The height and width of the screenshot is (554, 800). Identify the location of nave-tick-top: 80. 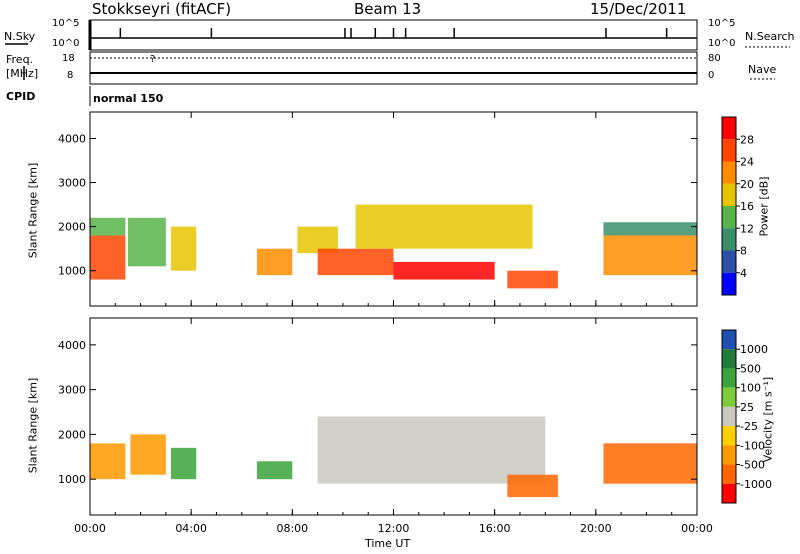
(714, 58).